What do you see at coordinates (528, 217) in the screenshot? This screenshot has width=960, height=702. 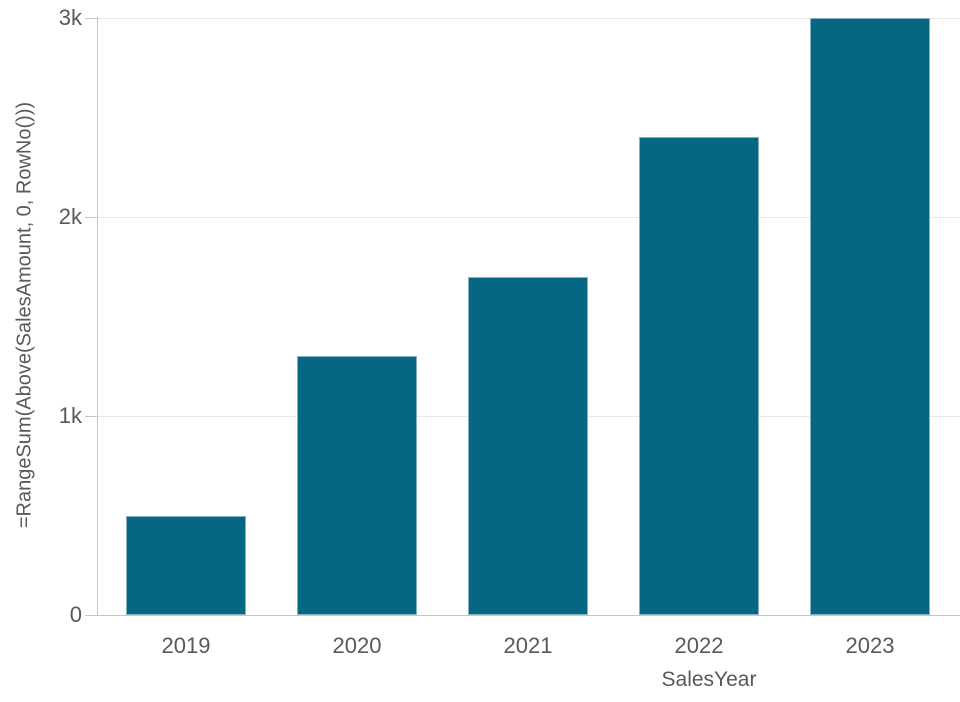 I see `gridline-2k` at bounding box center [528, 217].